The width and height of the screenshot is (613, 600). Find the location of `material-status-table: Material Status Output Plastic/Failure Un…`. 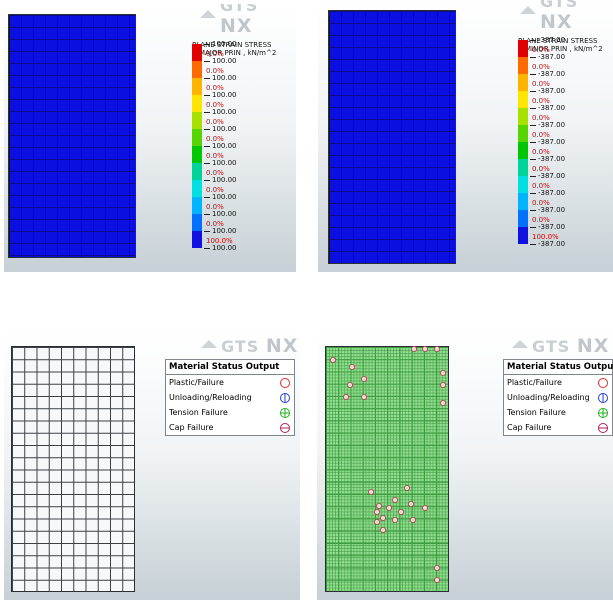

material-status-table: Material Status Output Plastic/Failure Un… is located at coordinates (230, 397).